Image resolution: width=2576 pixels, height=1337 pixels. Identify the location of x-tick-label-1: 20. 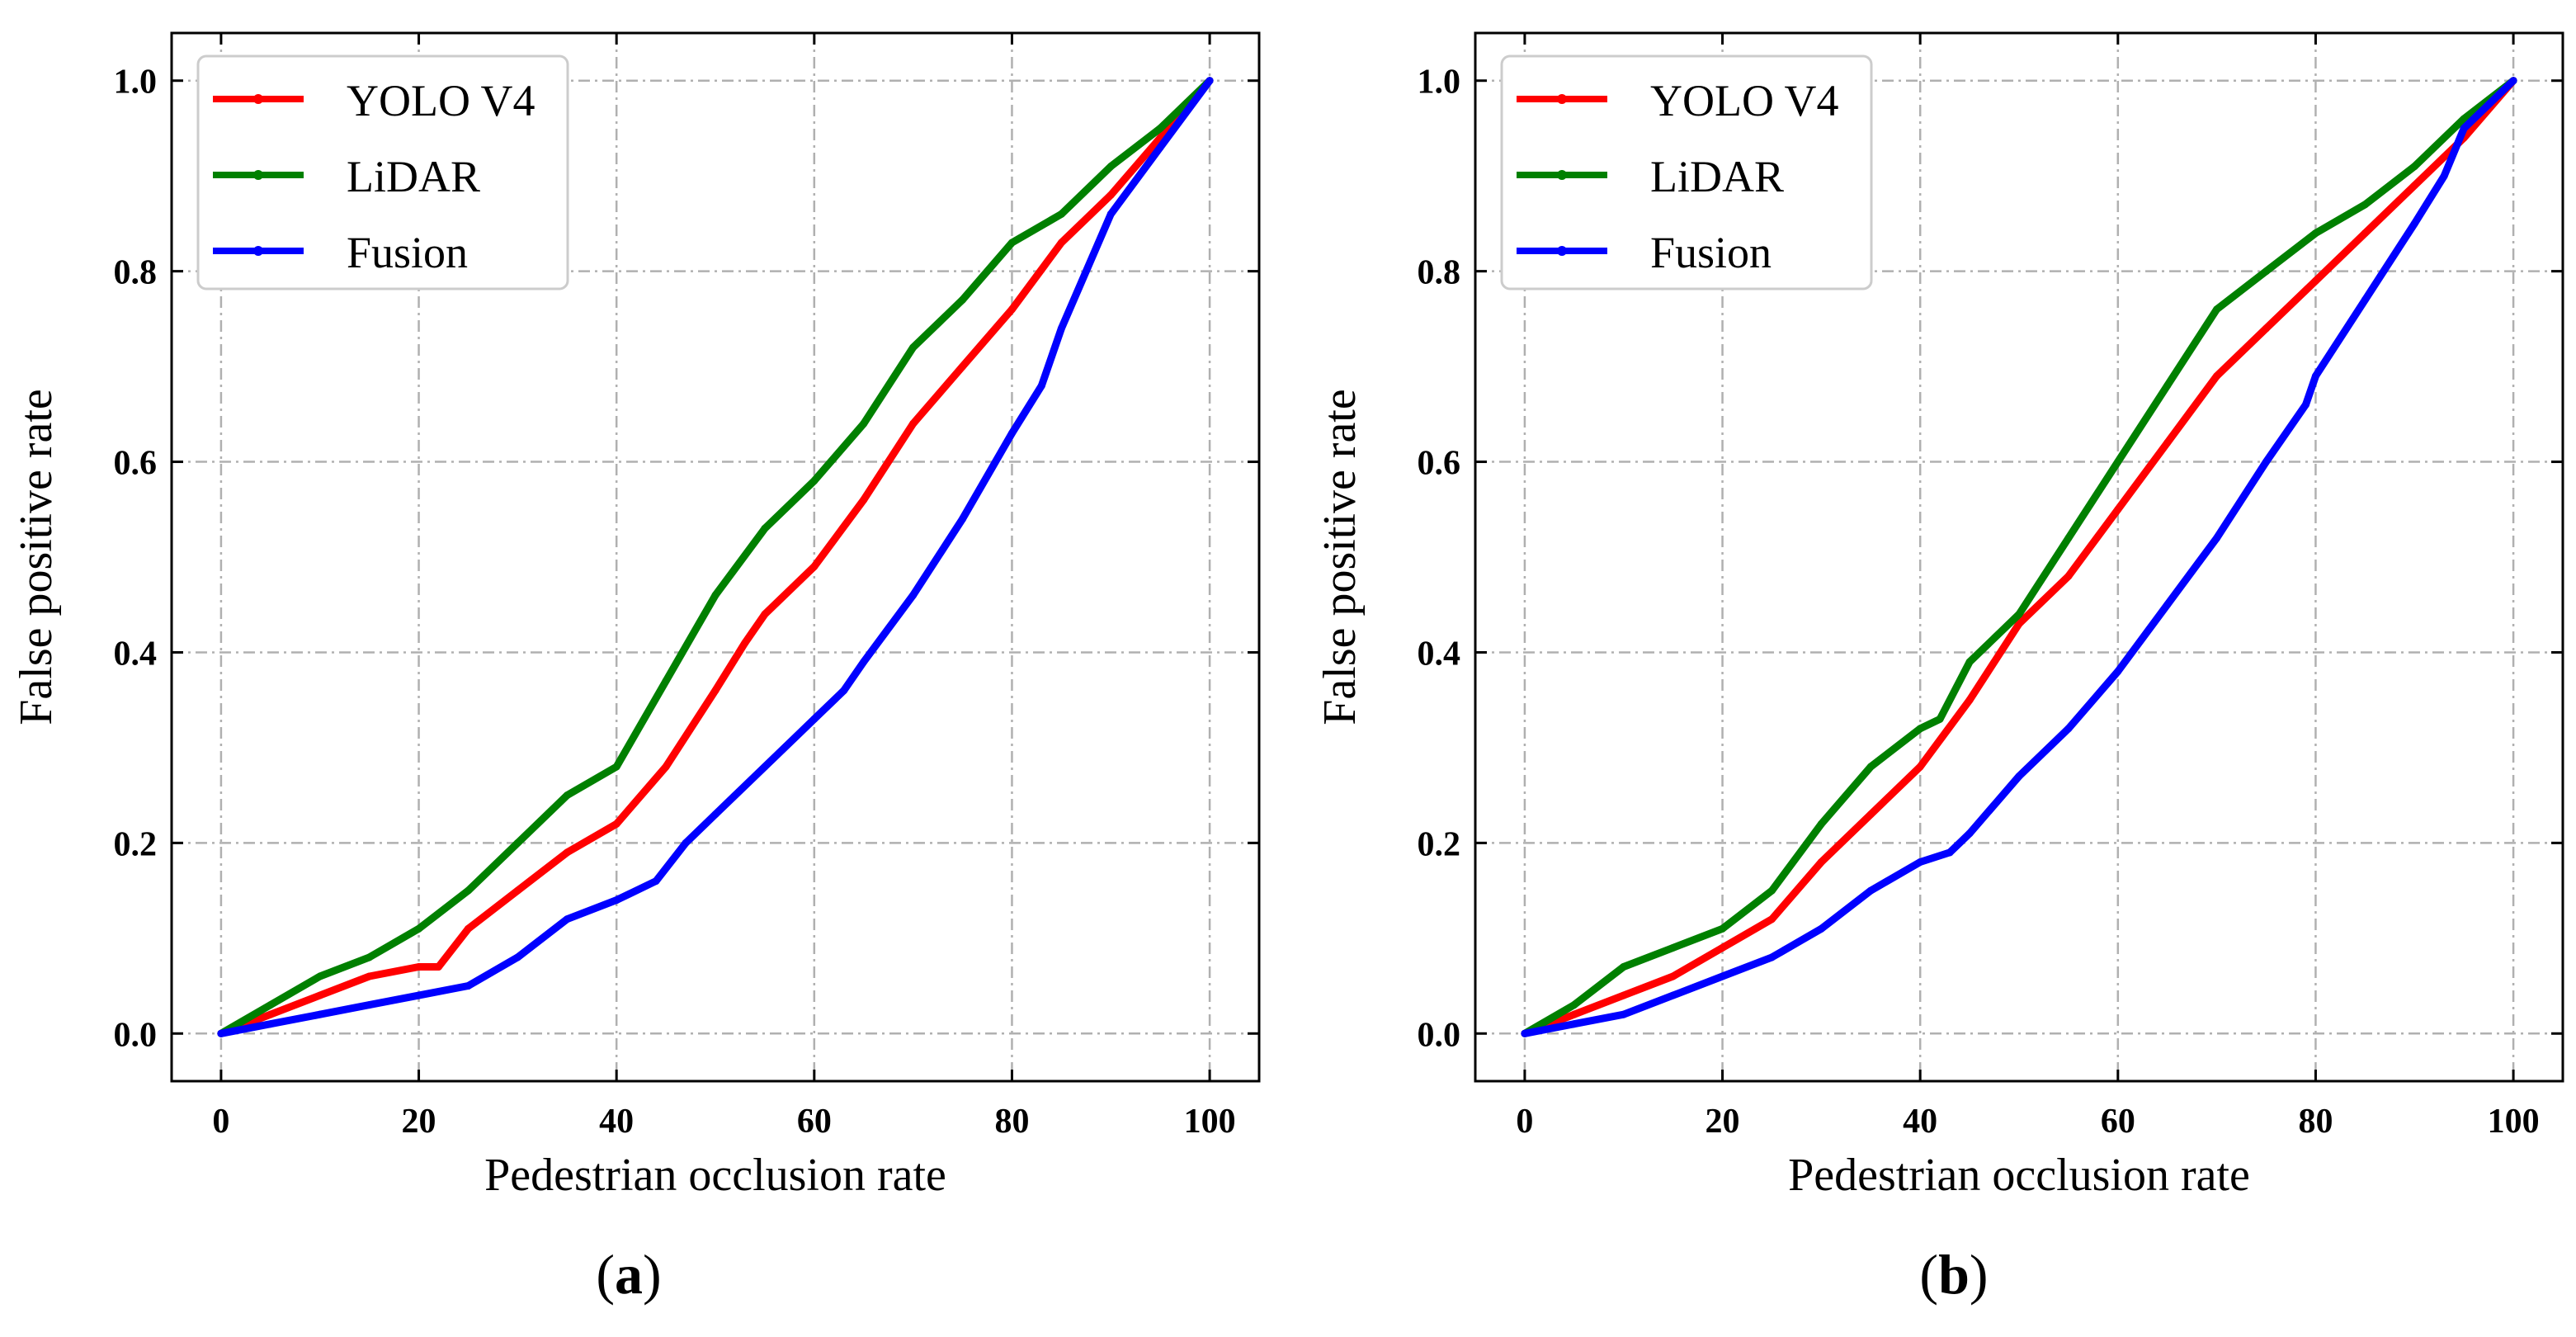
(419, 1122).